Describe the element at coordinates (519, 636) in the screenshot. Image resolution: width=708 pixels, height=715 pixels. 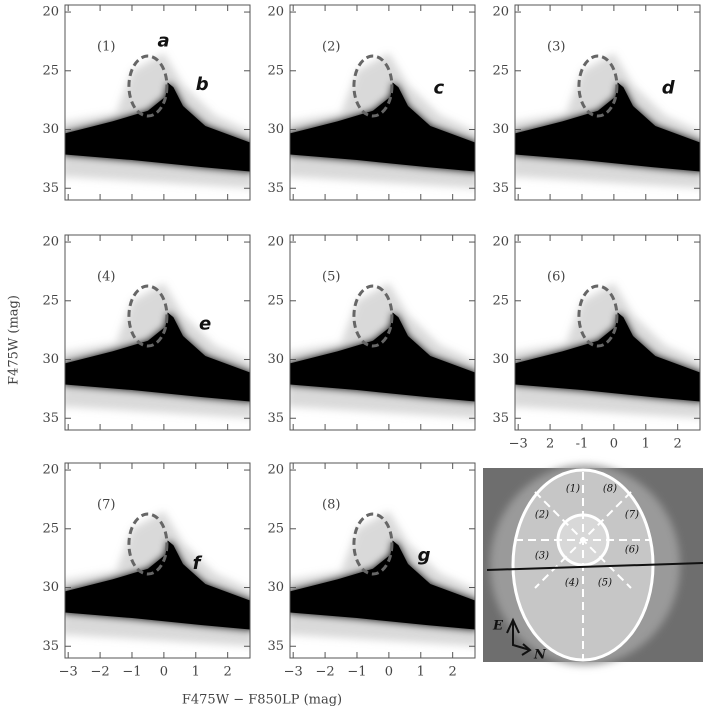
I see `compass-arrows` at that location.